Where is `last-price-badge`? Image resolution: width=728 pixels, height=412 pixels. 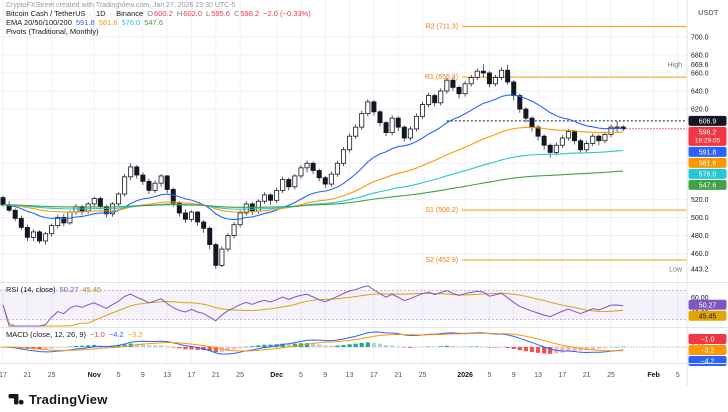 last-price-badge is located at coordinates (707, 136).